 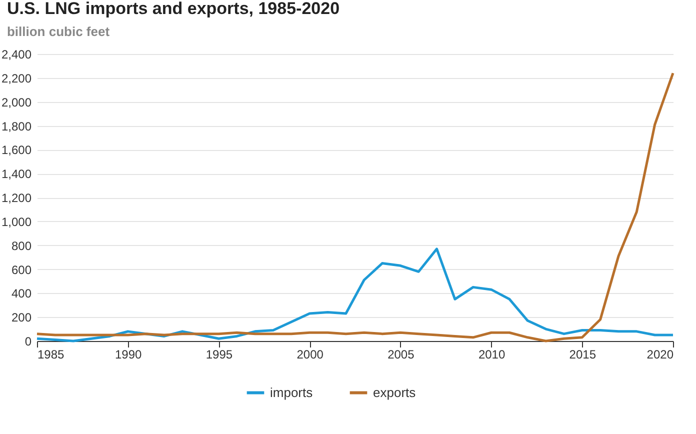 I want to click on y-tick-label: 200, so click(x=21, y=317).